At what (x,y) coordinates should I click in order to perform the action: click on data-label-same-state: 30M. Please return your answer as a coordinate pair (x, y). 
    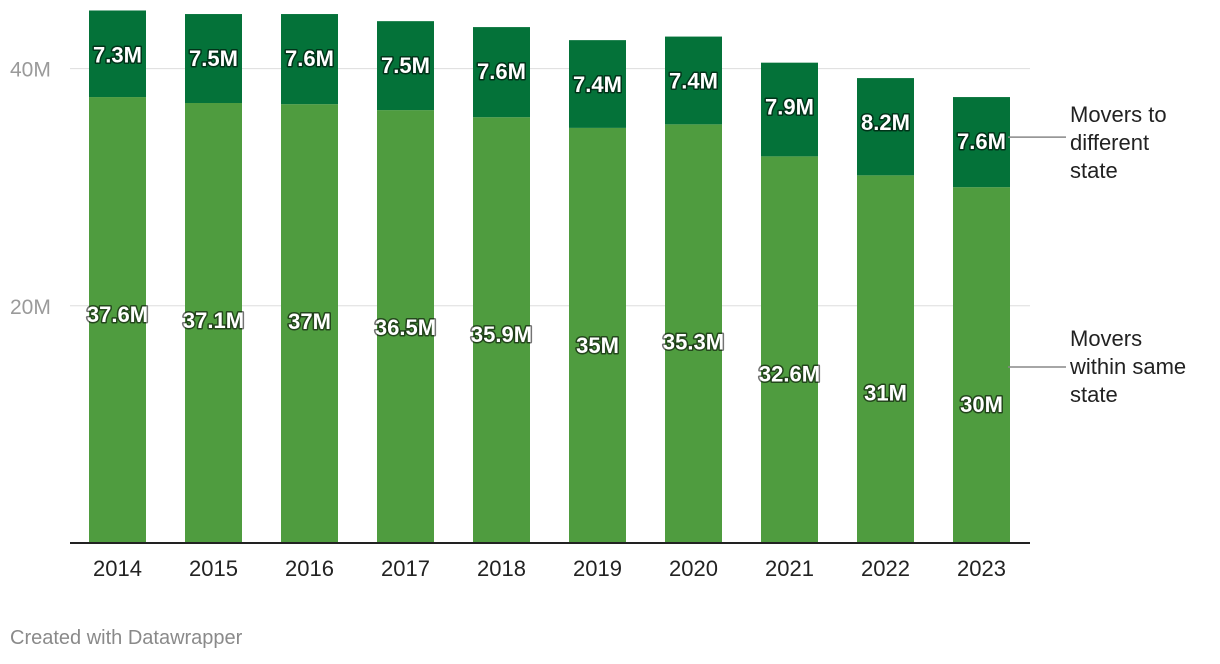
    Looking at the image, I should click on (981, 404).